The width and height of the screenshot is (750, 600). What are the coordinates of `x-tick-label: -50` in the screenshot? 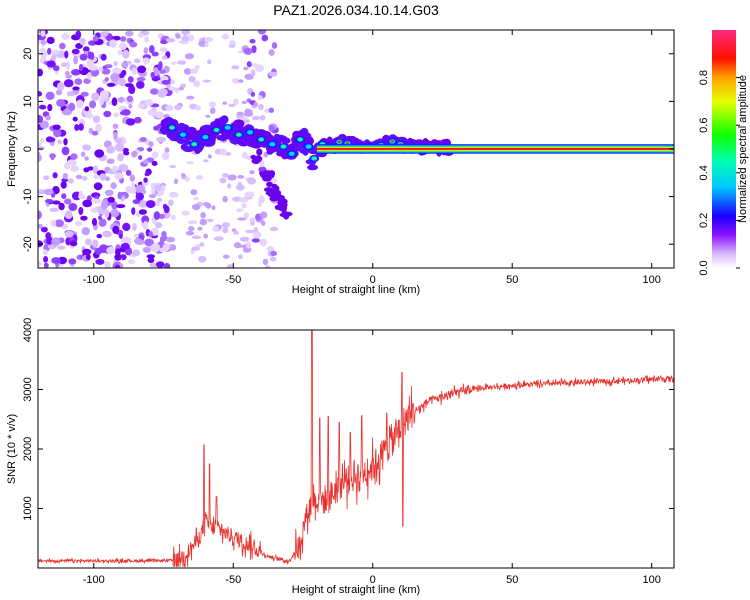 It's located at (233, 280).